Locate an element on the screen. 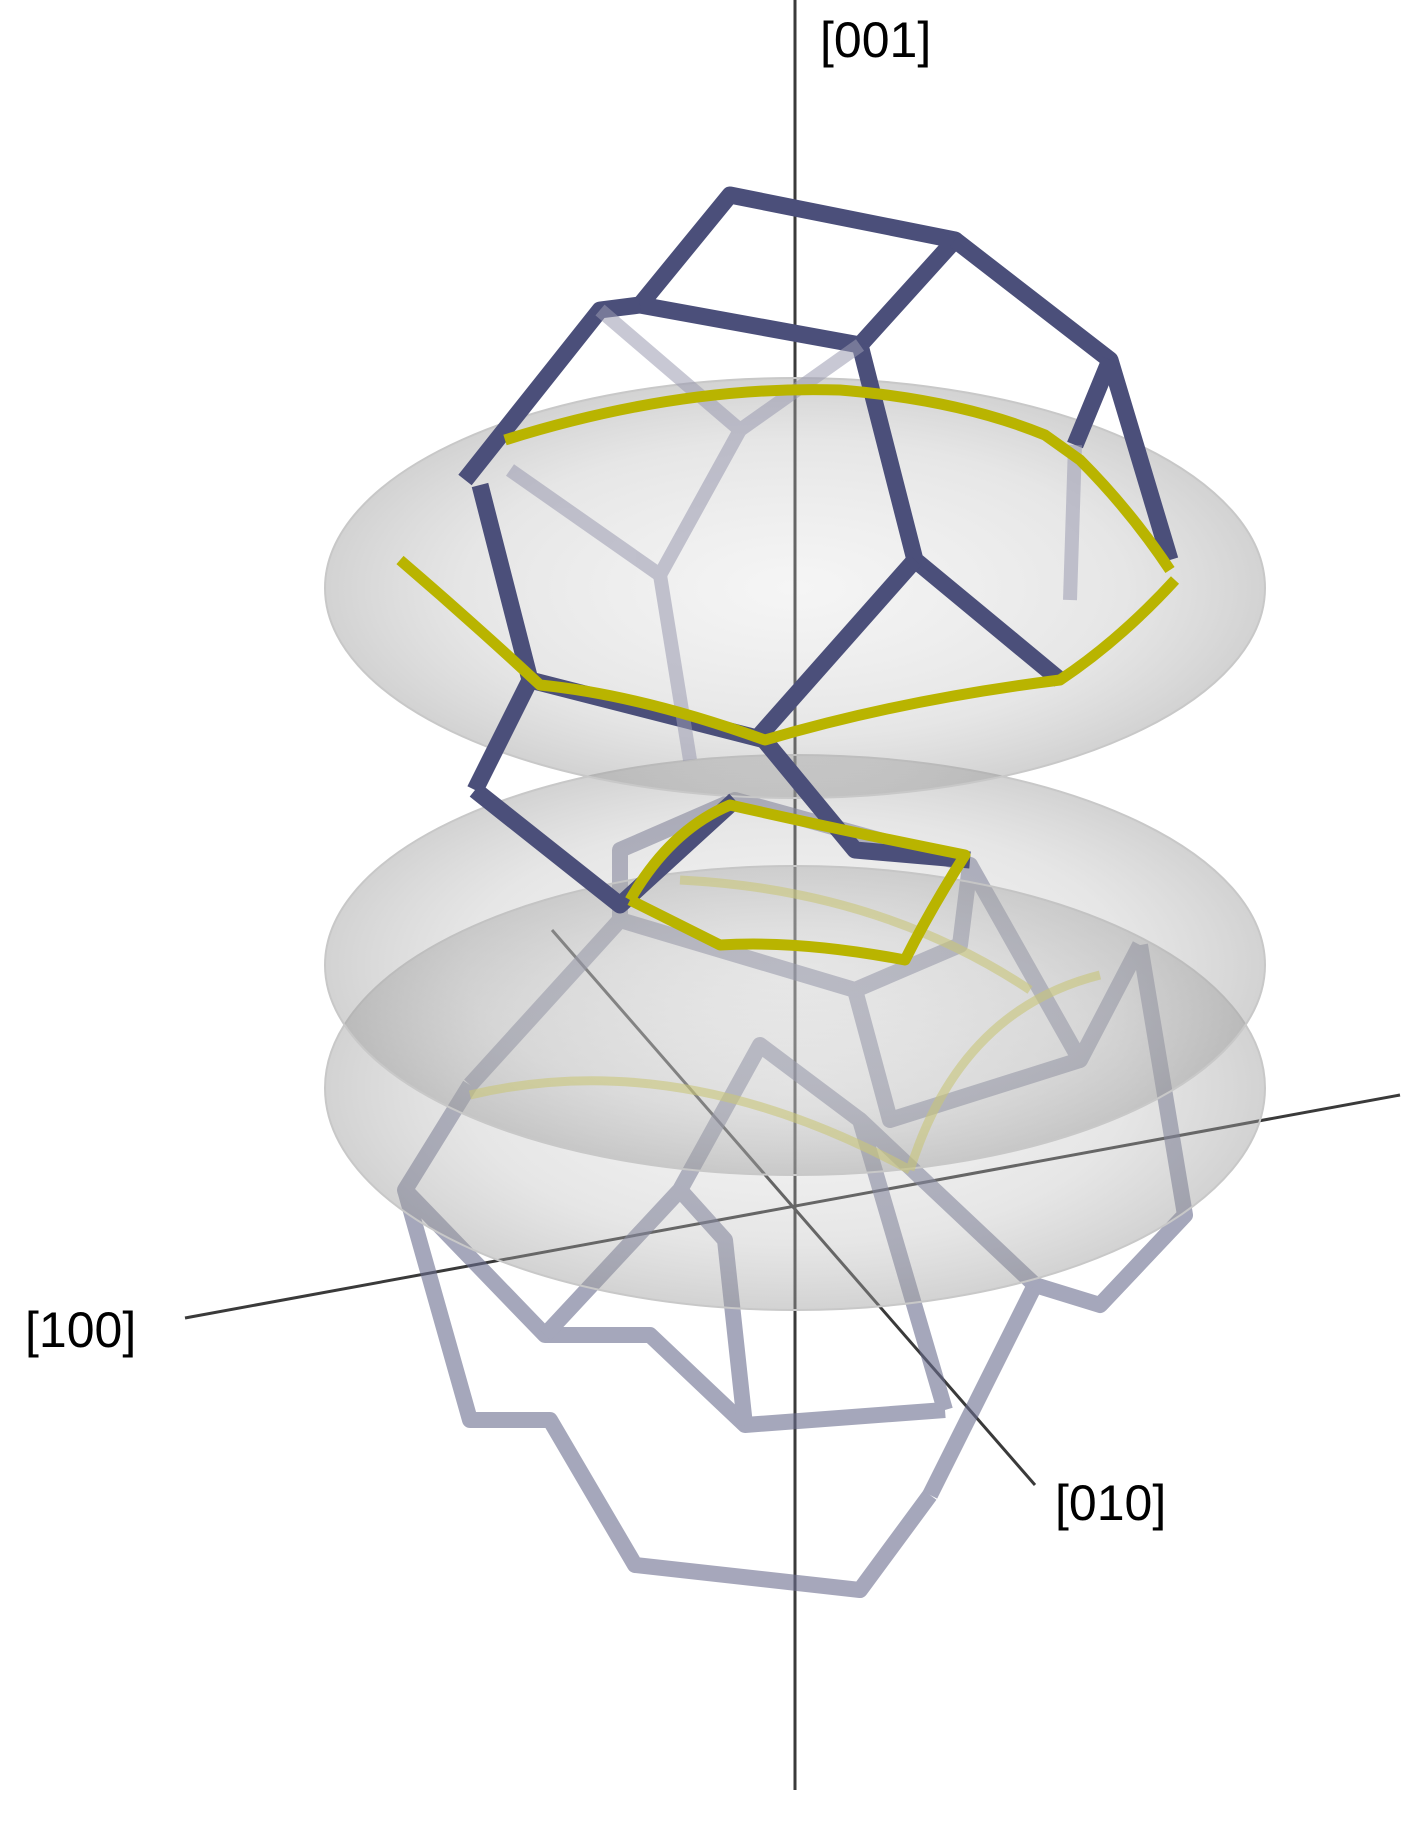 The height and width of the screenshot is (1824, 1428). axis-100-label: [100] is located at coordinates (81, 1331).